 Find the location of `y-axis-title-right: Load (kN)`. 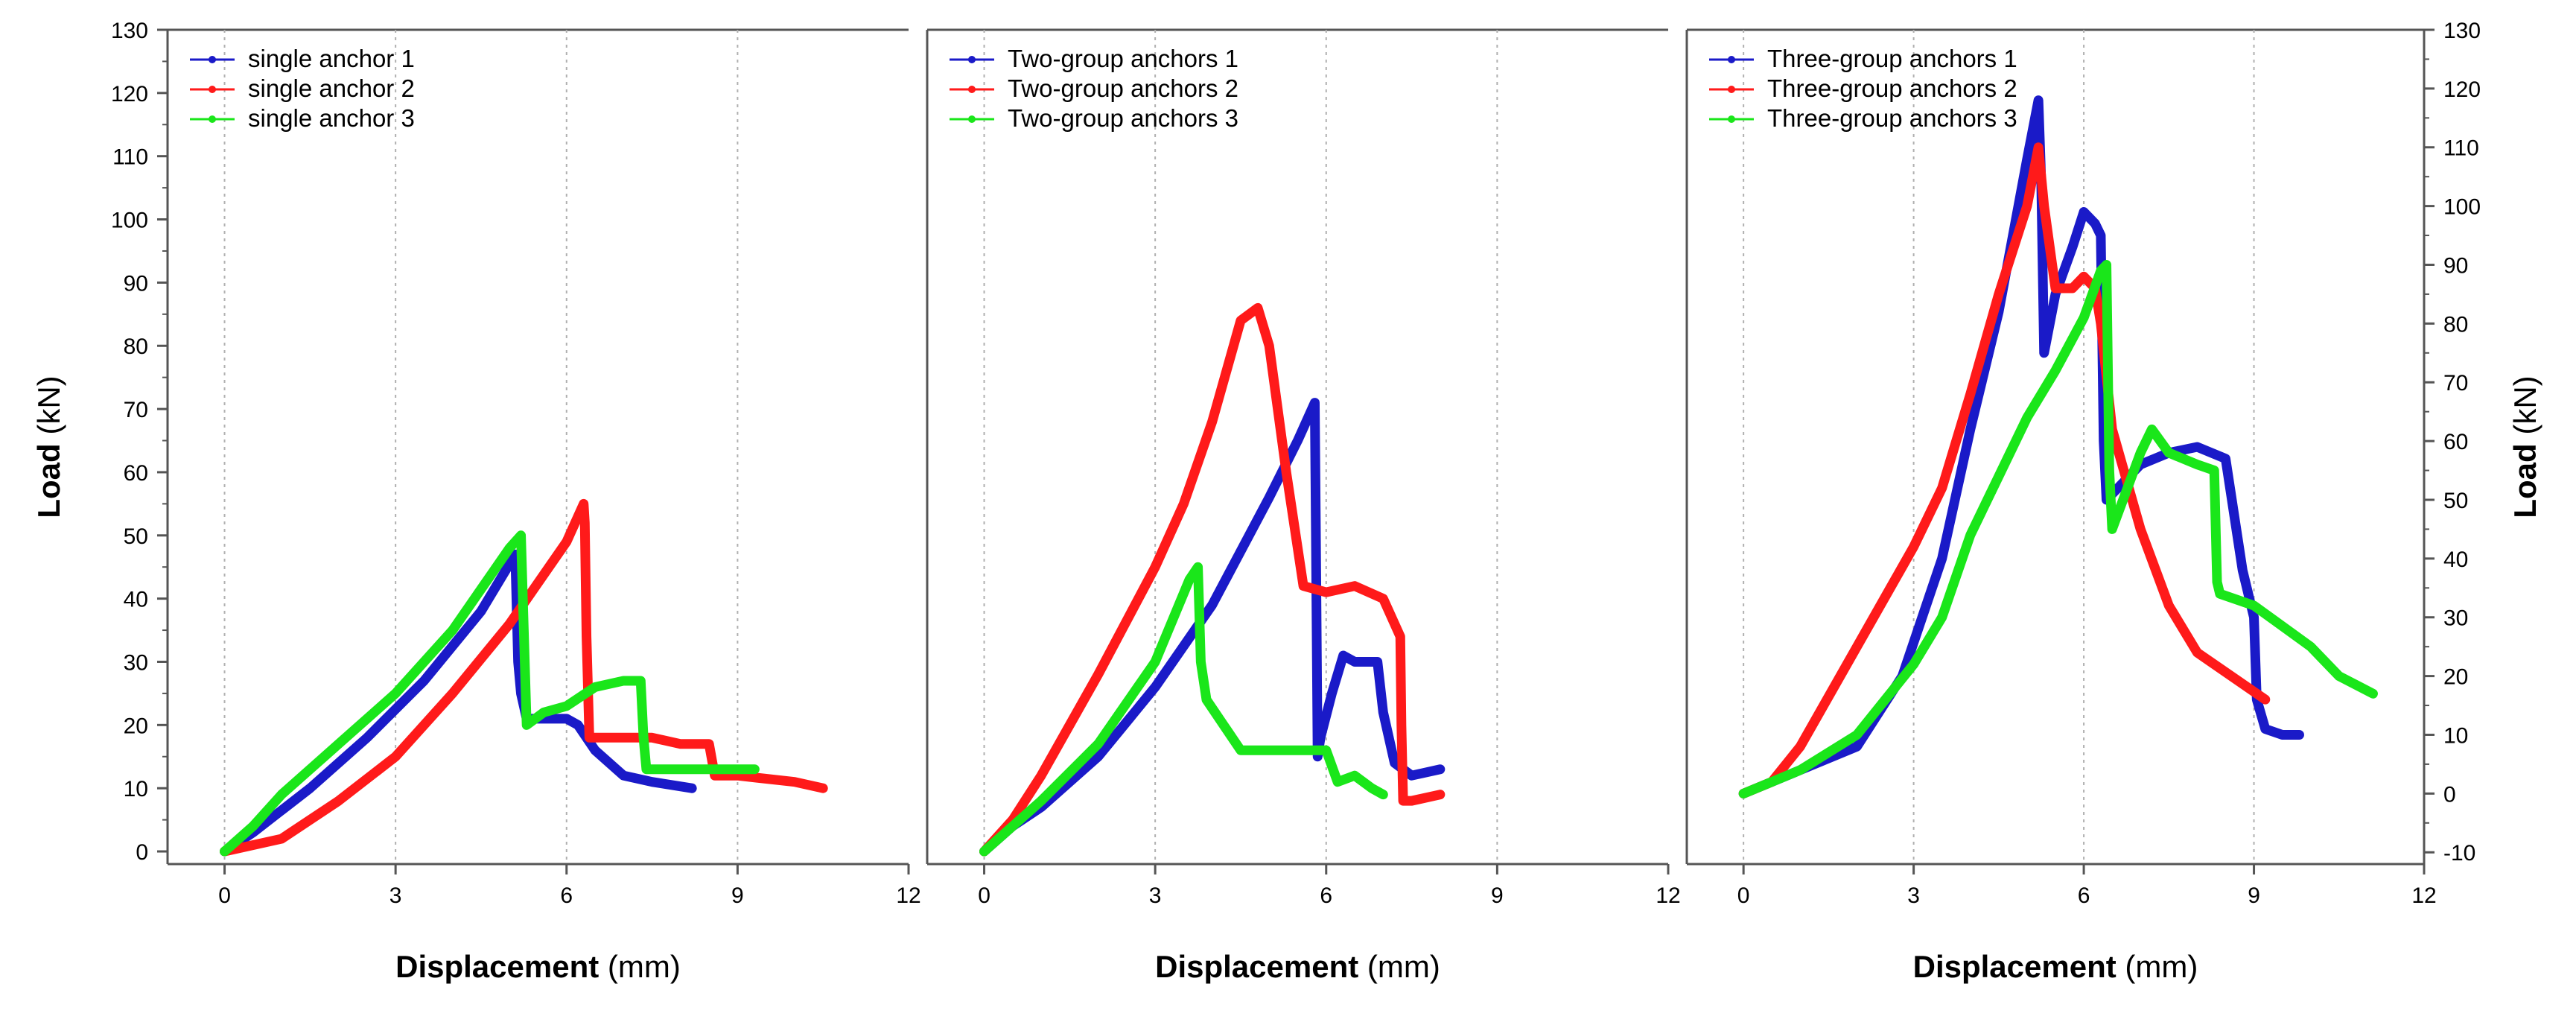

y-axis-title-right: Load (kN) is located at coordinates (2524, 446).